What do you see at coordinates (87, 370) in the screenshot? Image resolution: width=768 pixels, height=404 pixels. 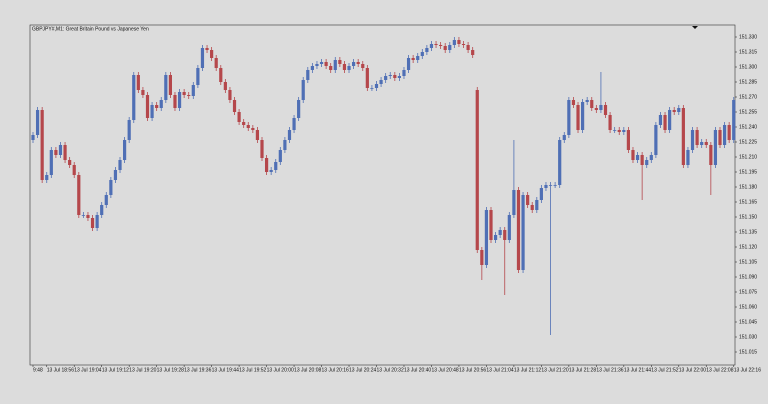 I see `x-tick-label: 13 Jul 19:04` at bounding box center [87, 370].